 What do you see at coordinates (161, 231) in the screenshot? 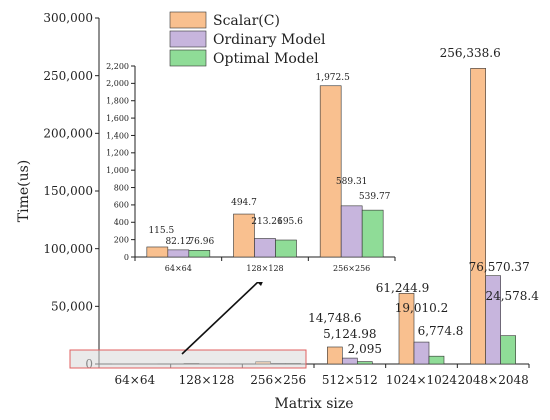
I see `data-label: 115.5` at bounding box center [161, 231].